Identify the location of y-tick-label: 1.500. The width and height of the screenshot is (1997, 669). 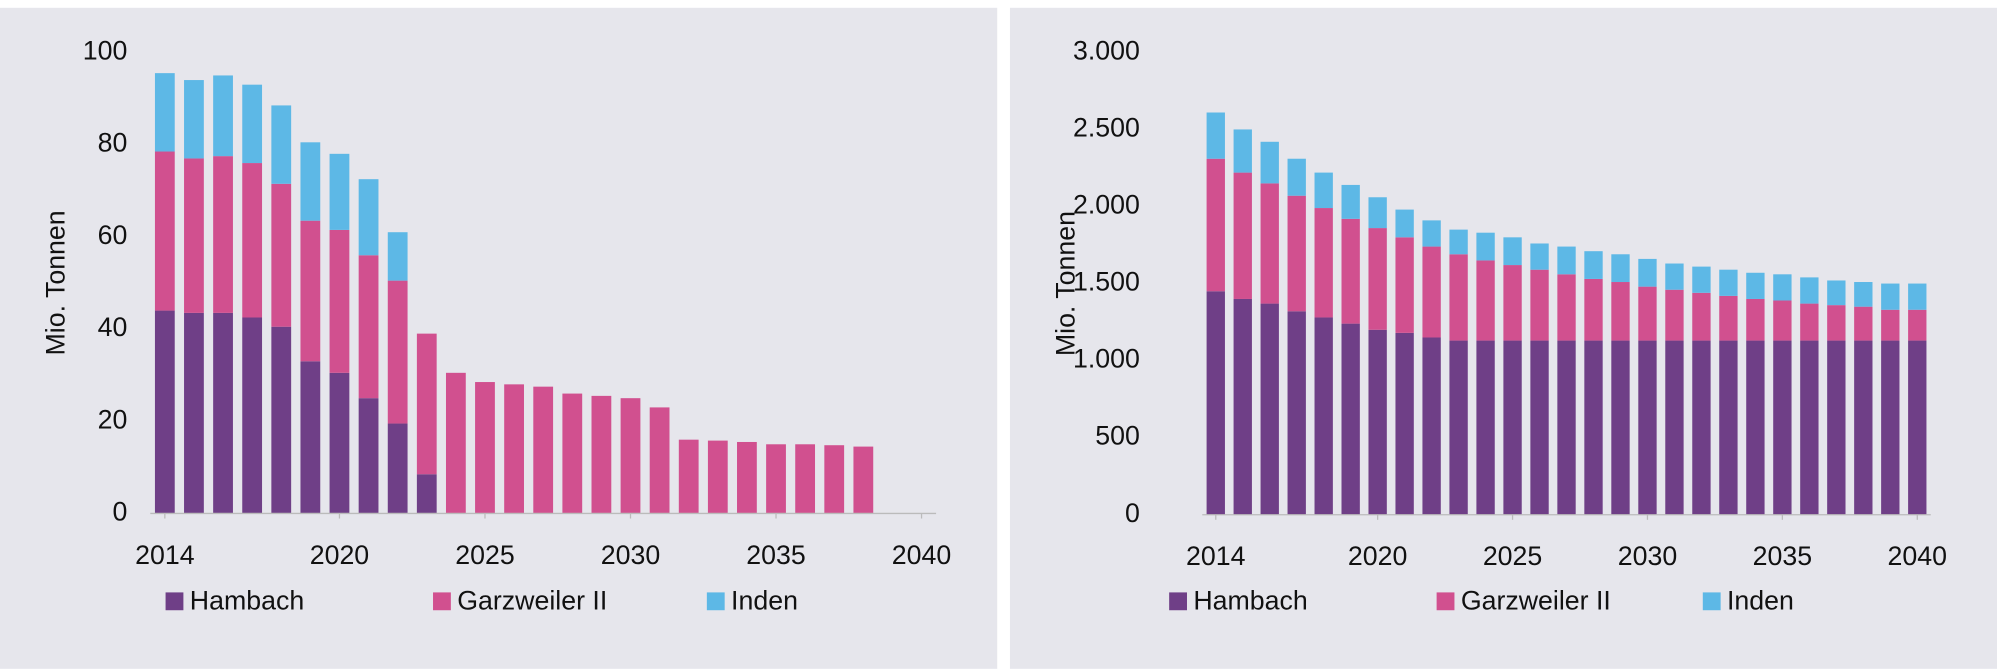
(1106, 282).